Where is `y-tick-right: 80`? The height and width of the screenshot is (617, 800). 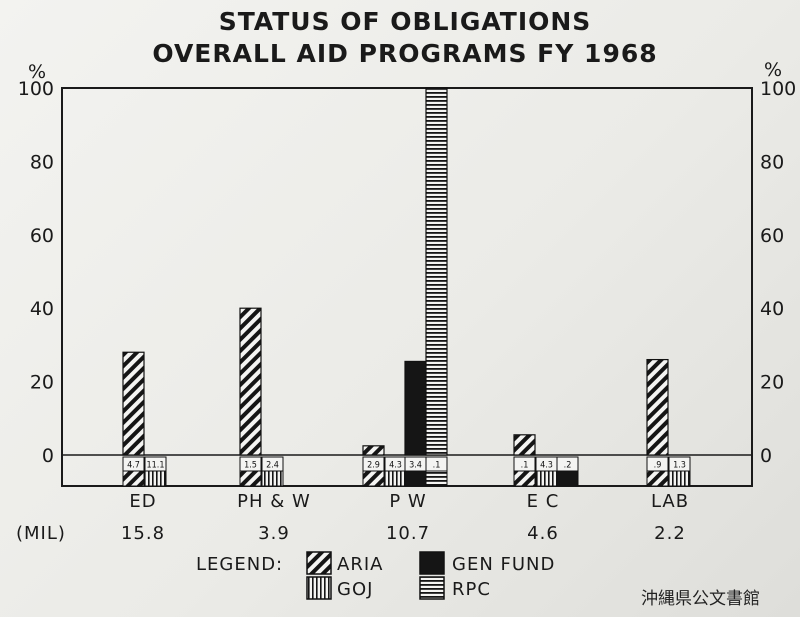 y-tick-right: 80 is located at coordinates (772, 162).